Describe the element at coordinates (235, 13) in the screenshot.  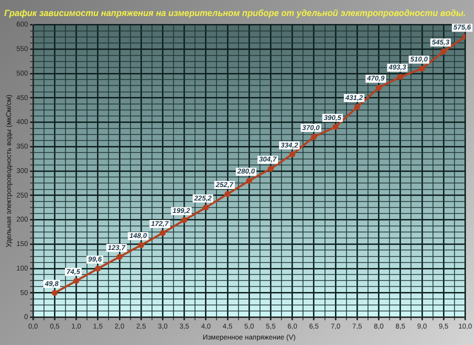
I see `chart-title: График зависимости напряжения на измерительном приборе от удельной электропроводности воды.` at that location.